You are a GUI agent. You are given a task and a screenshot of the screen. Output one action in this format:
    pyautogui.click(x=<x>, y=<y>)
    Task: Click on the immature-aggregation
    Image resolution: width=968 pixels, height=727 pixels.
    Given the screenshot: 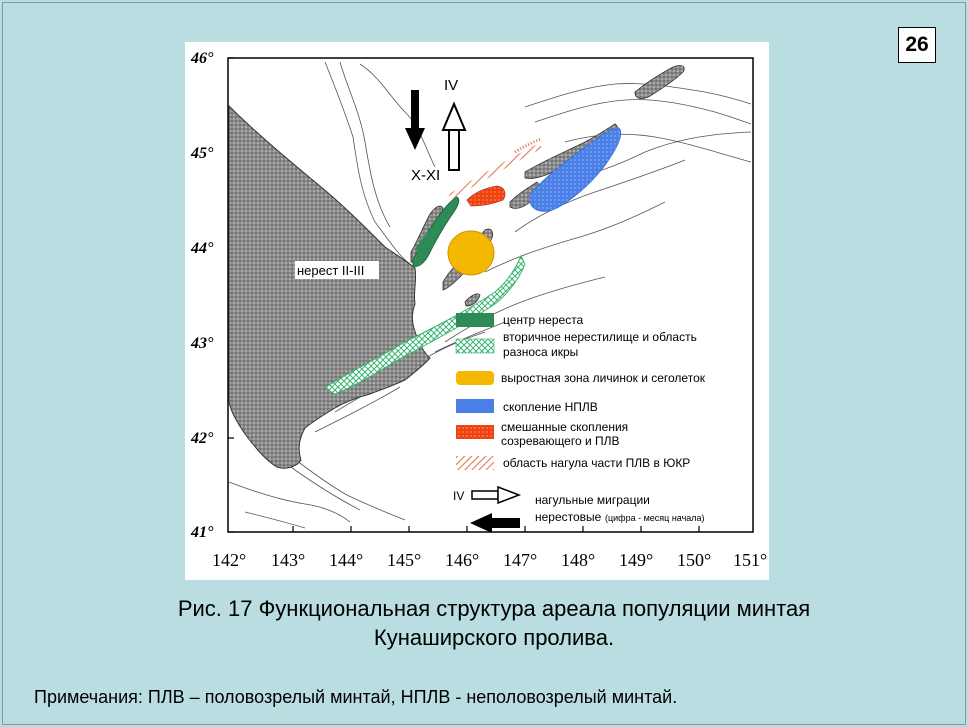 What is the action you would take?
    pyautogui.click(x=575, y=169)
    